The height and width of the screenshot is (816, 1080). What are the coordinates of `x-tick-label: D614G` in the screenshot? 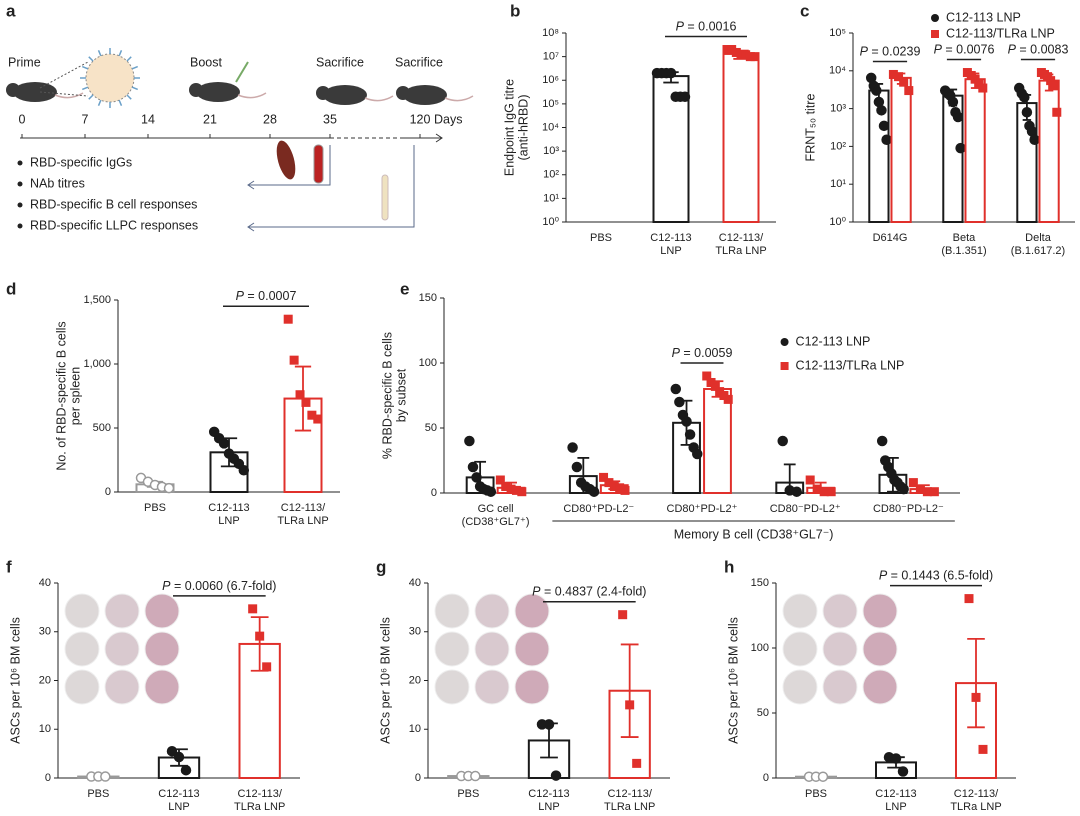 It's located at (890, 238).